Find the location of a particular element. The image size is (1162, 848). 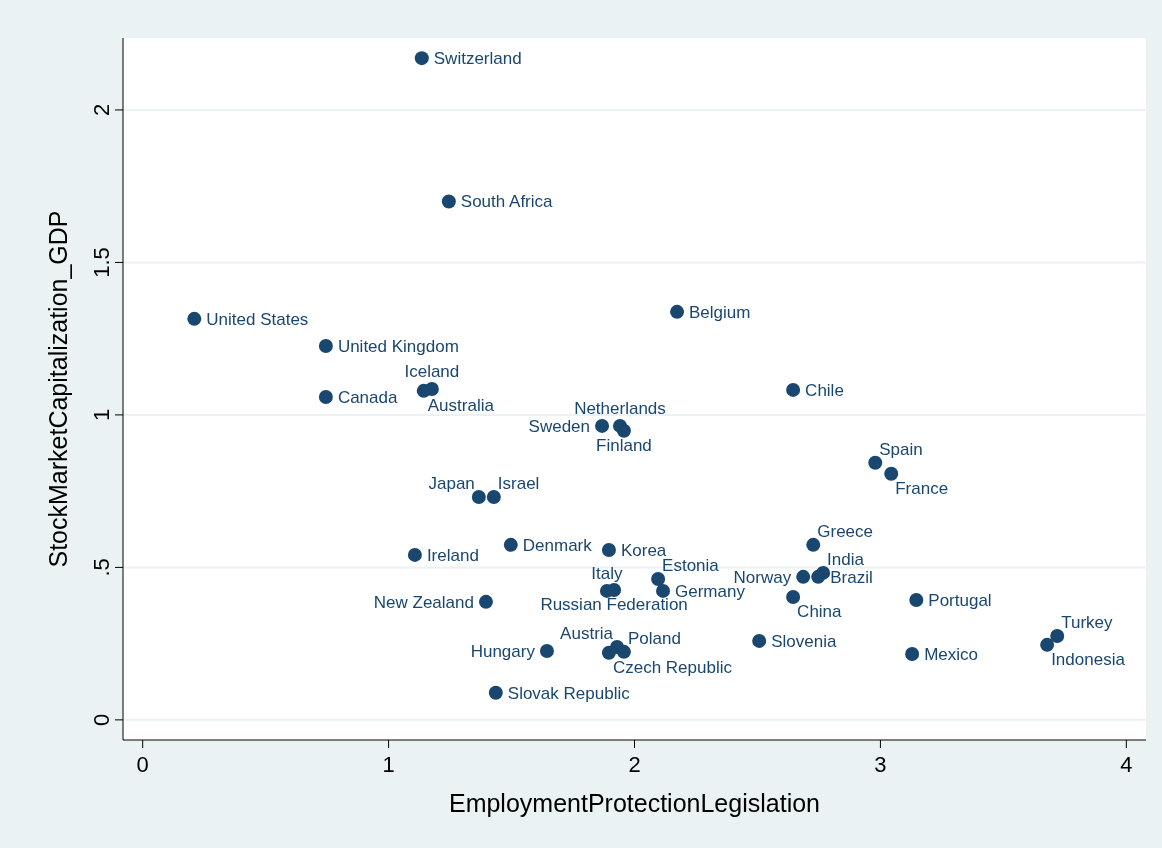

x-tick-label: 3 is located at coordinates (880, 764).